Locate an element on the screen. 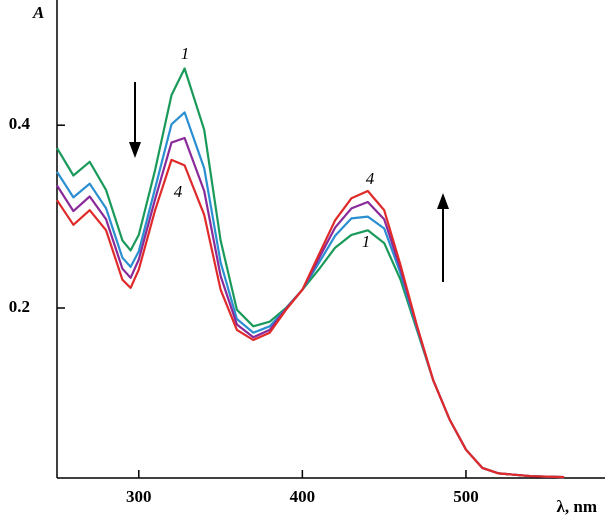 Image resolution: width=605 pixels, height=522 pixels. x-axis-label: λ, nm is located at coordinates (577, 506).